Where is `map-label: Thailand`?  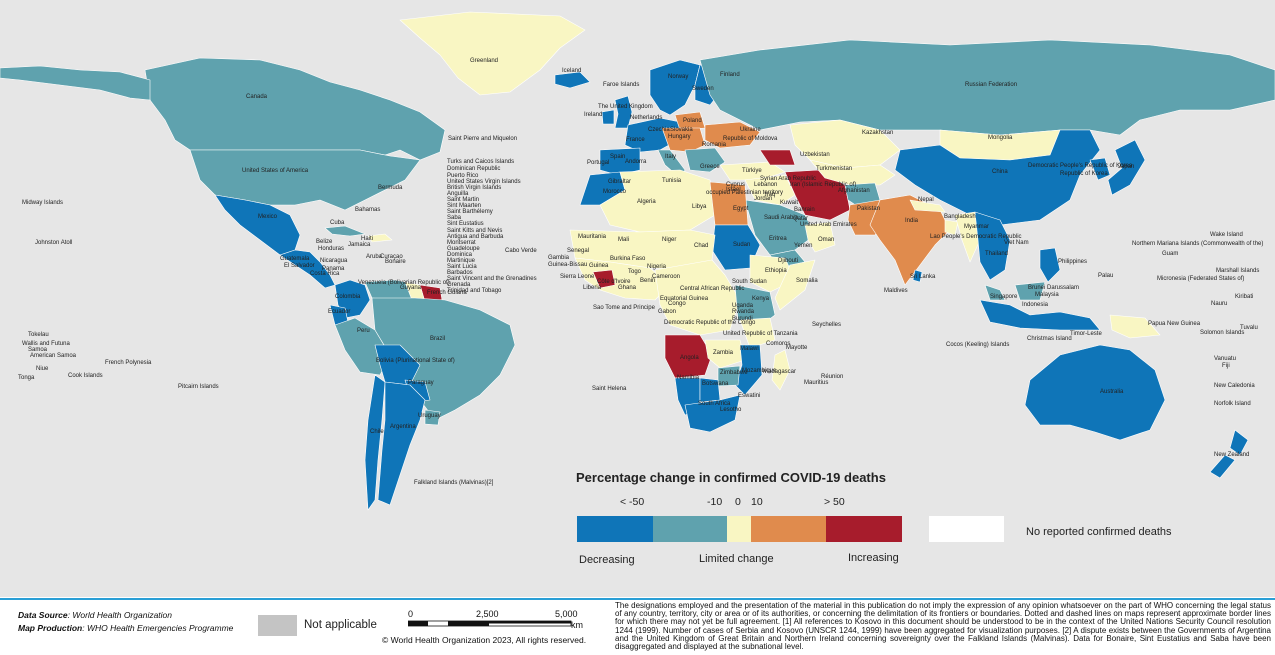 map-label: Thailand is located at coordinates (996, 254).